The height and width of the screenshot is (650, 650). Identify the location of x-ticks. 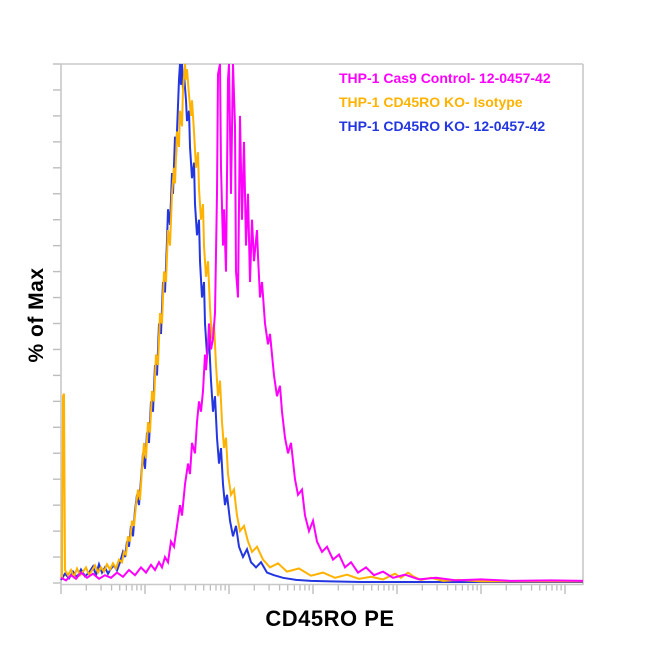
(313, 589).